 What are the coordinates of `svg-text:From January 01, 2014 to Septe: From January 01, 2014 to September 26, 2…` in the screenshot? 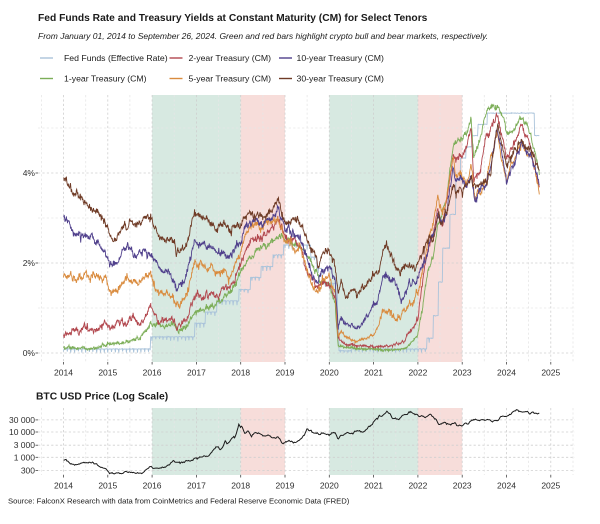 It's located at (263, 36).